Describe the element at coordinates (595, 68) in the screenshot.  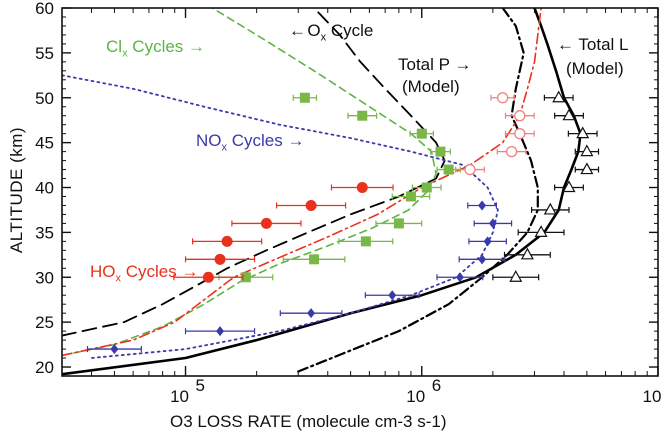
I see `total-l-model-label: (Model)` at that location.